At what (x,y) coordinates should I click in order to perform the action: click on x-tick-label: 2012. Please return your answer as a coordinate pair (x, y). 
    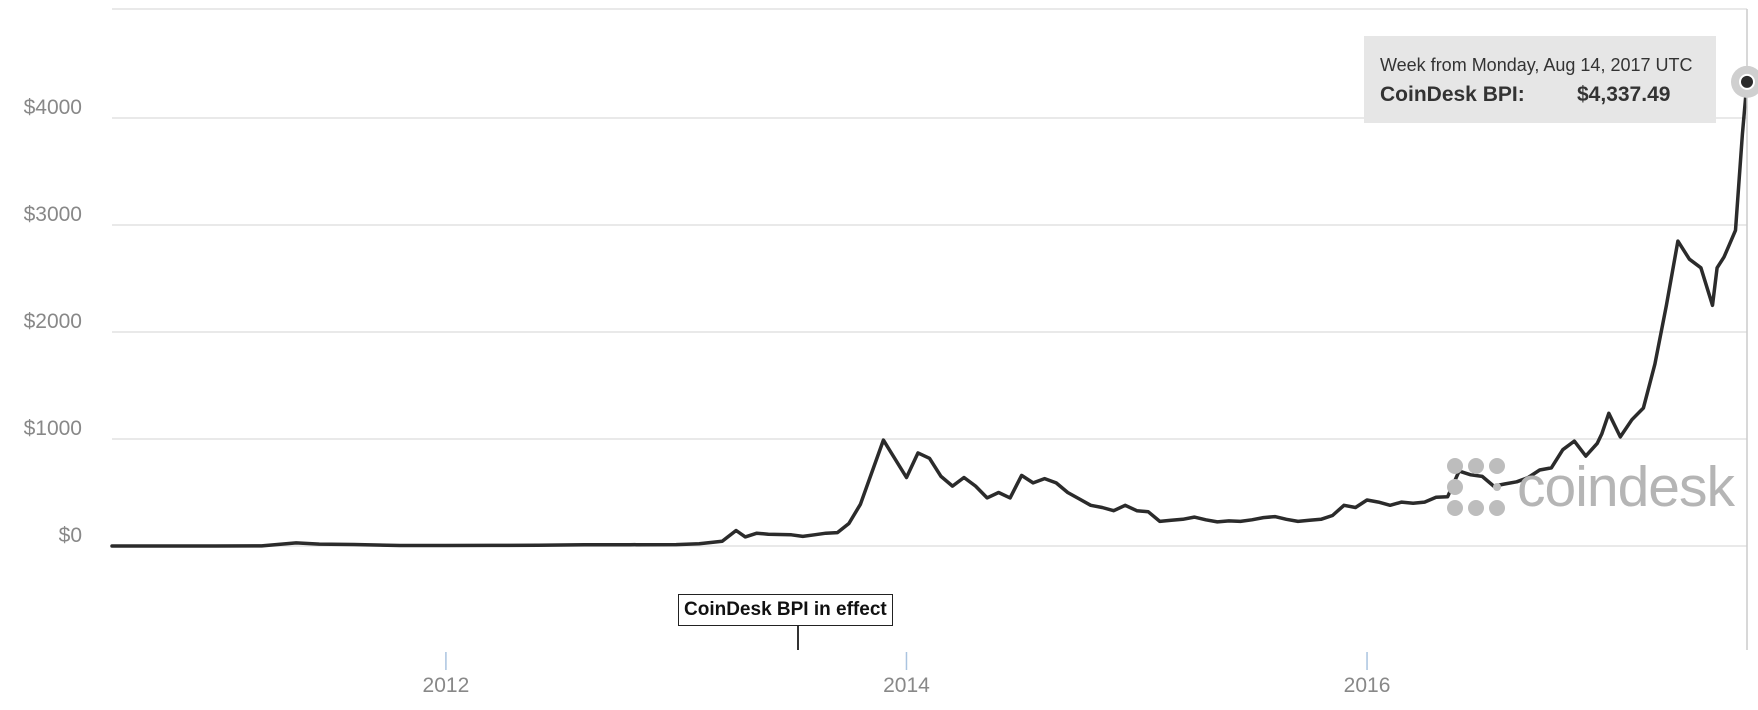
    Looking at the image, I should click on (446, 685).